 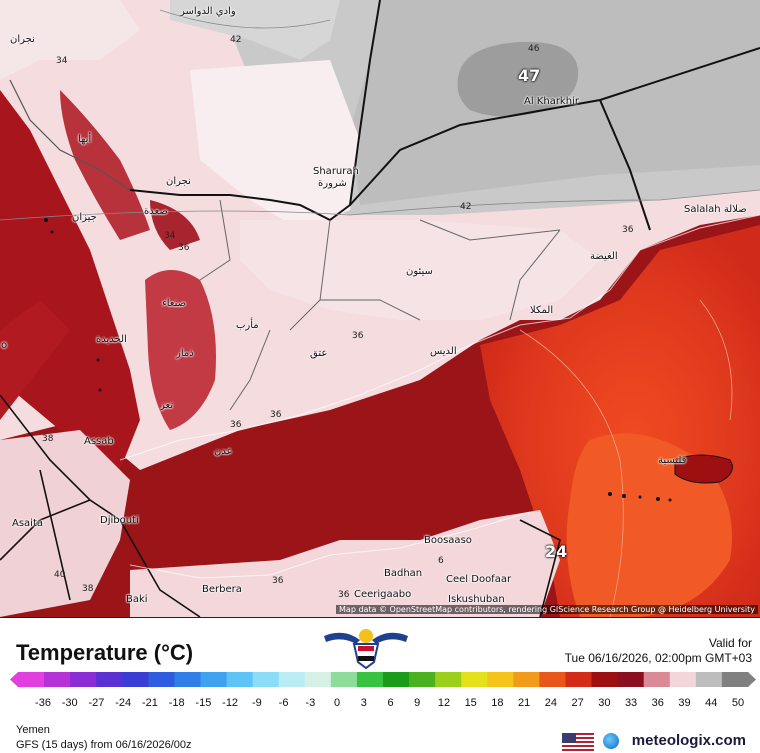 What do you see at coordinates (222, 589) in the screenshot?
I see `map-label-berbera: Berbera` at bounding box center [222, 589].